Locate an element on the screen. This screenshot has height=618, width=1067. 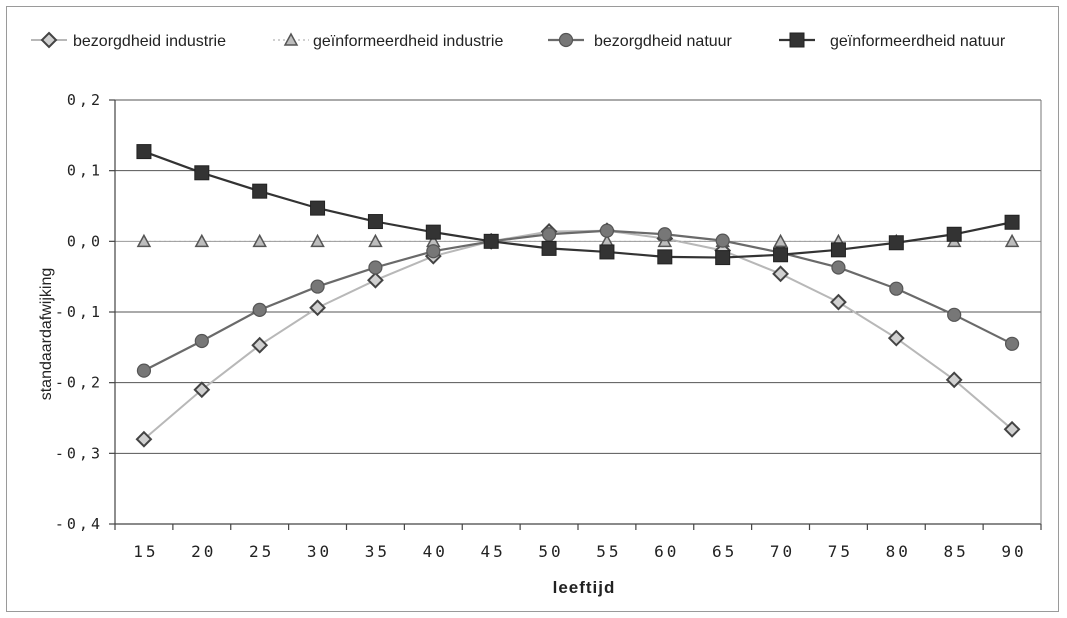
x-tick-label: 60 is located at coordinates (666, 551).